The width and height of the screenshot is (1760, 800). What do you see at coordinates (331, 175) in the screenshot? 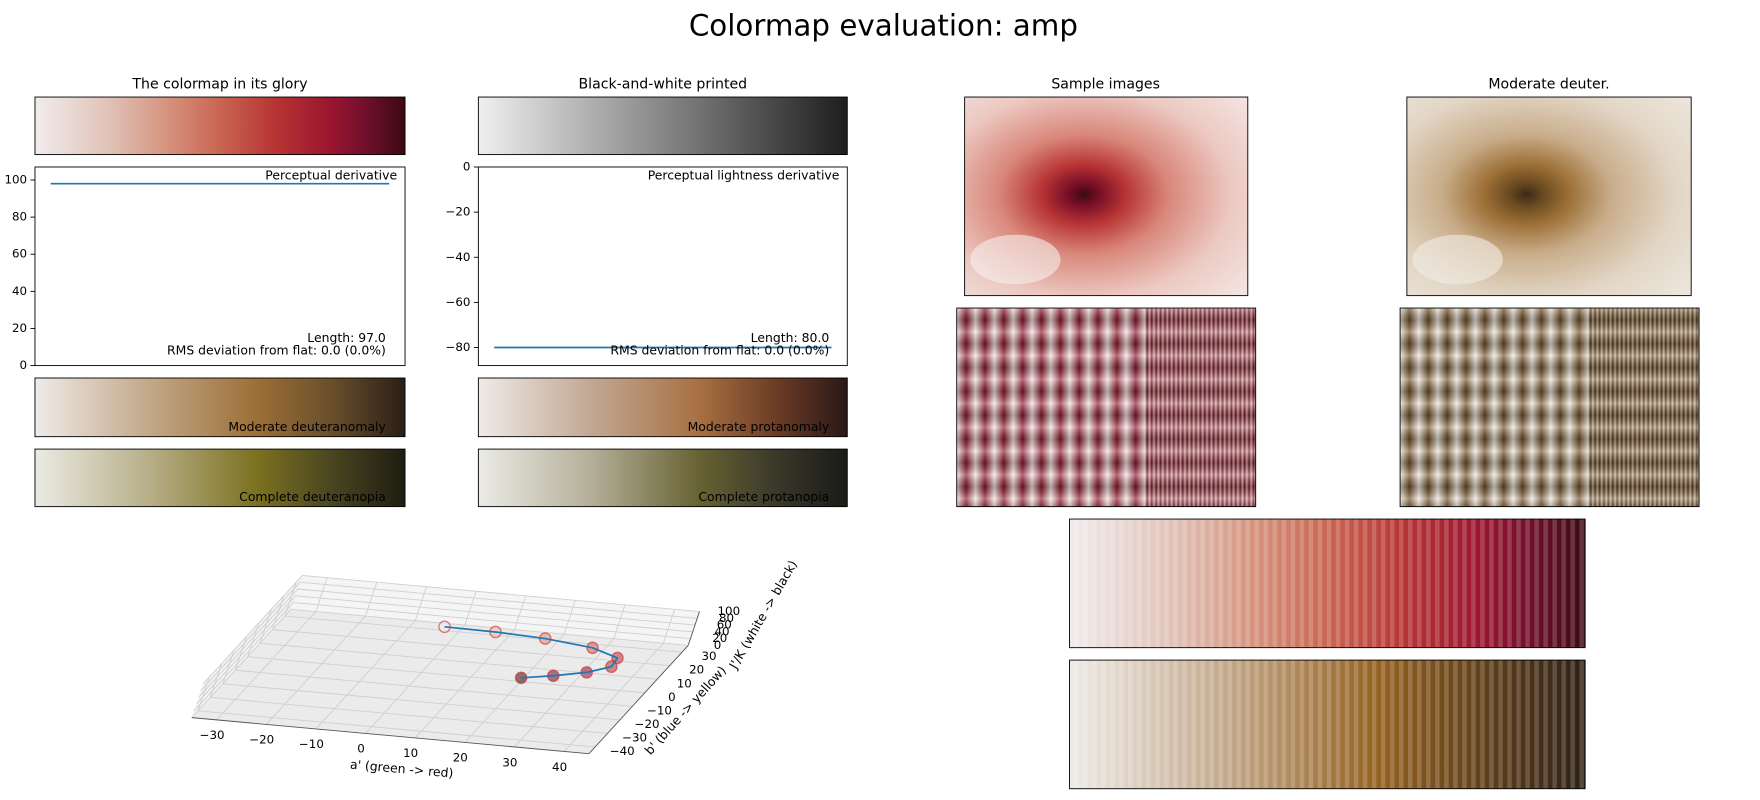
I see `annotation: Perceptual derivative` at bounding box center [331, 175].